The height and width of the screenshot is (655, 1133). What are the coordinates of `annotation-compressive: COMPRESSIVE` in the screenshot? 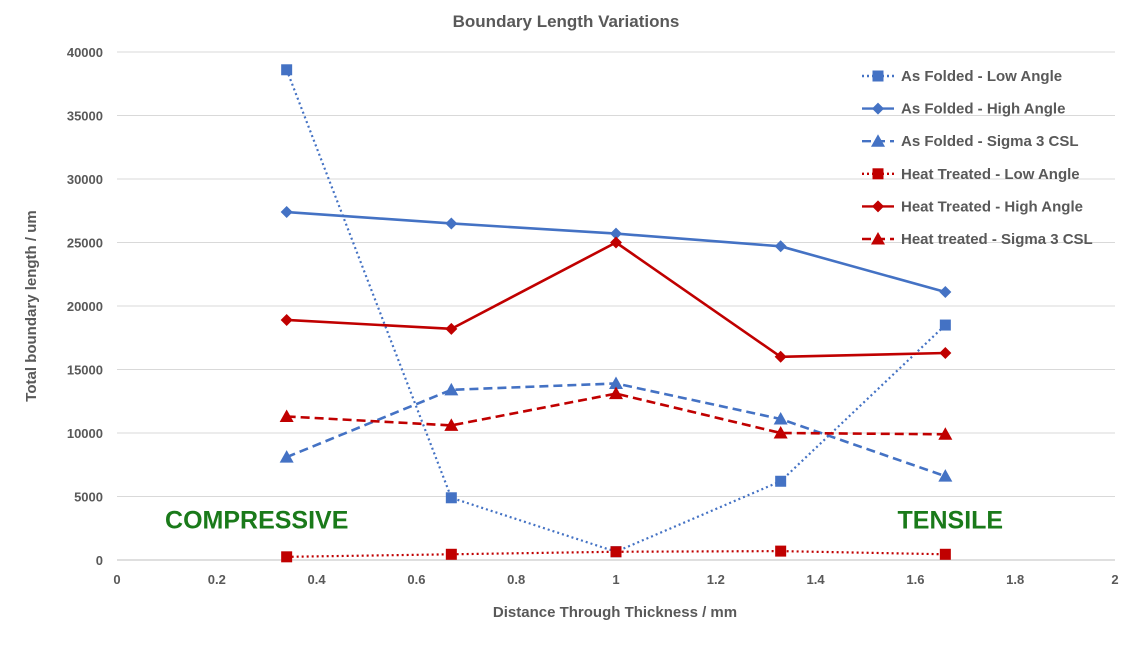 It's located at (256, 520).